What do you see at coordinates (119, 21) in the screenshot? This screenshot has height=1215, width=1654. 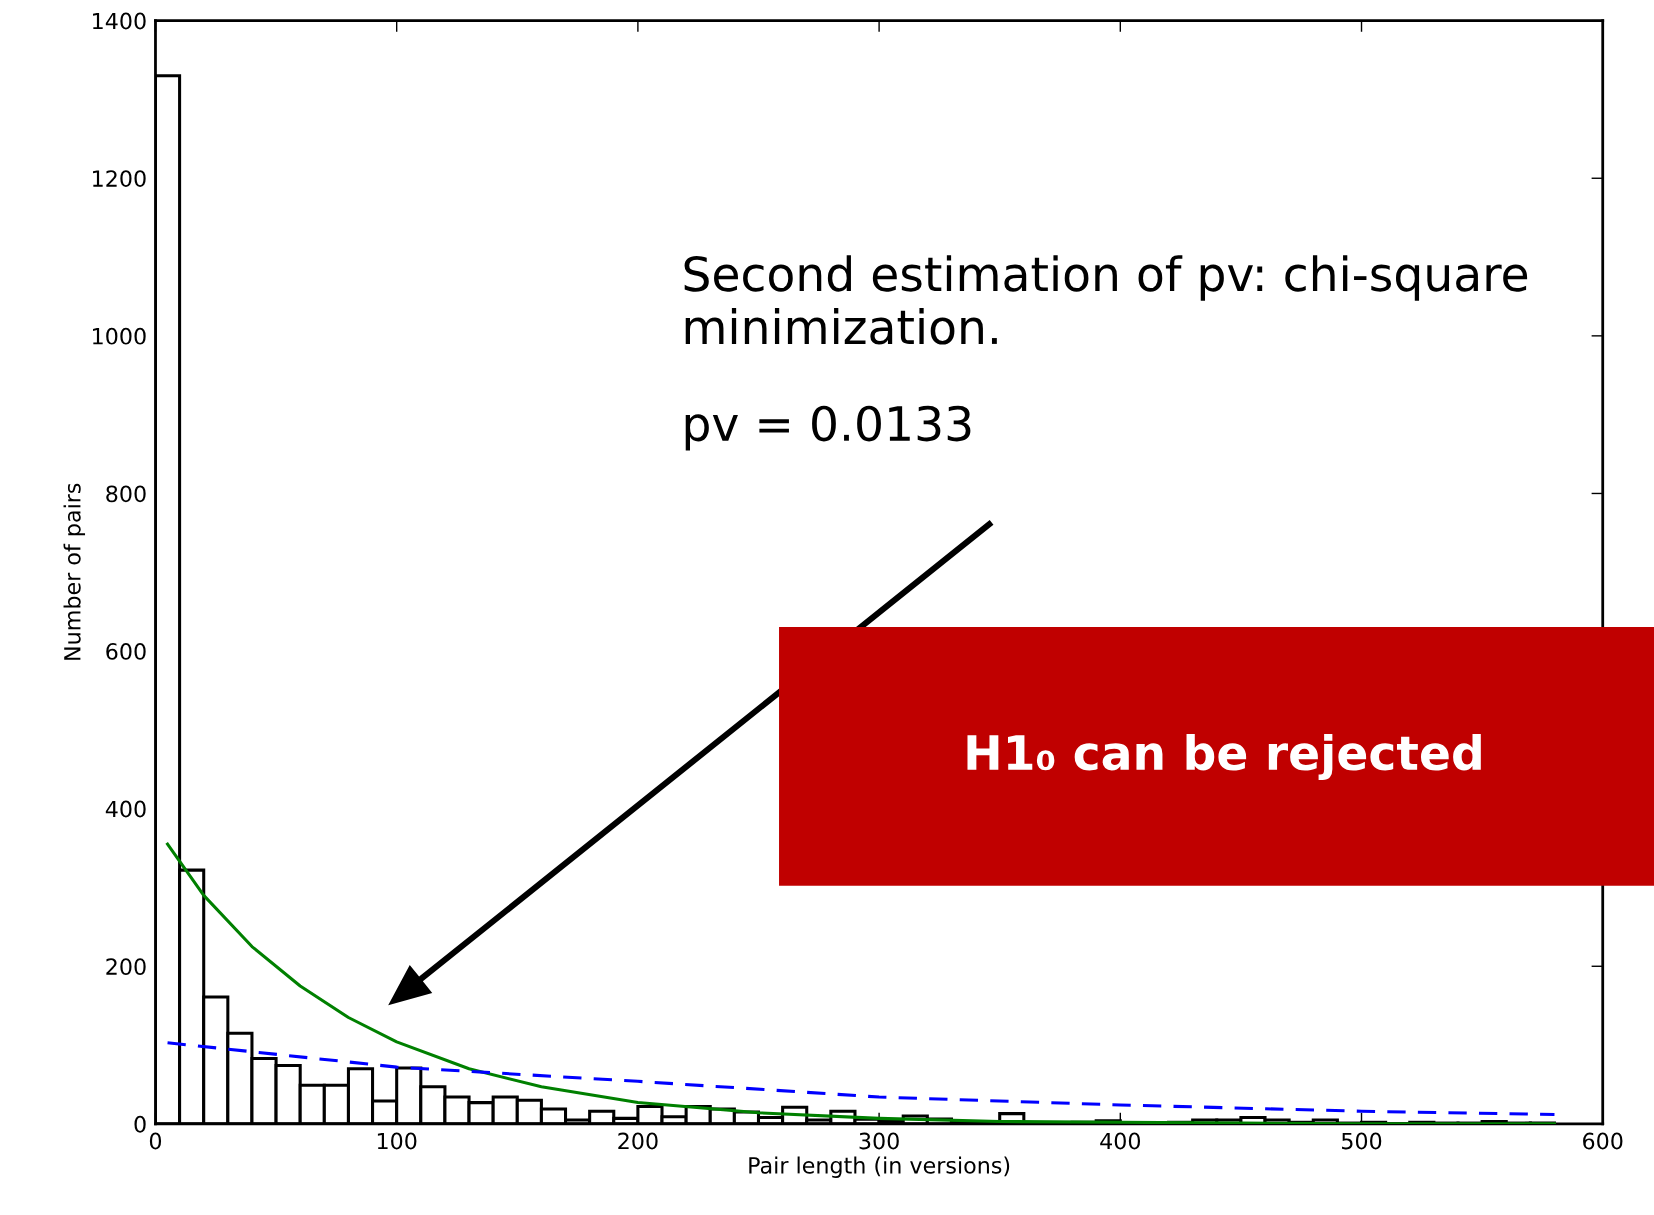 I see `y-tick-label: 1400` at bounding box center [119, 21].